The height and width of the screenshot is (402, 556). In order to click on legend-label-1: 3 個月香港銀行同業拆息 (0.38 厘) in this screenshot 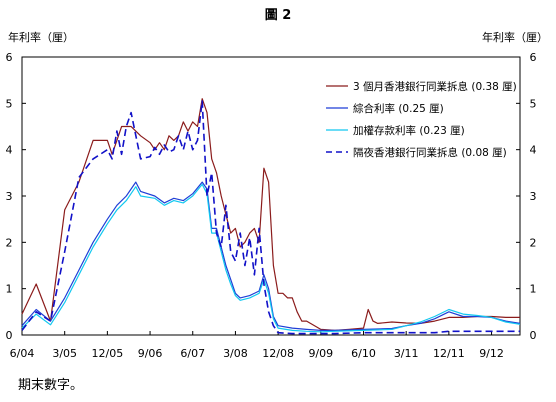, I will do `click(435, 86)`.